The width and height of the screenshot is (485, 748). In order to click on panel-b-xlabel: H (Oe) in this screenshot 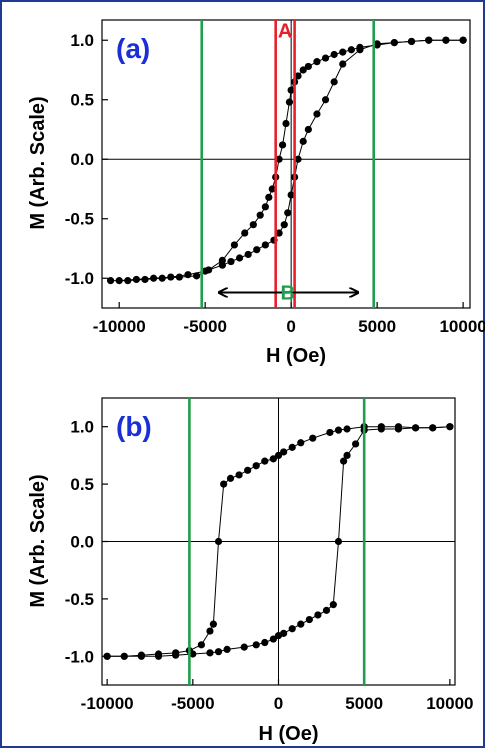, I will do `click(289, 734)`.